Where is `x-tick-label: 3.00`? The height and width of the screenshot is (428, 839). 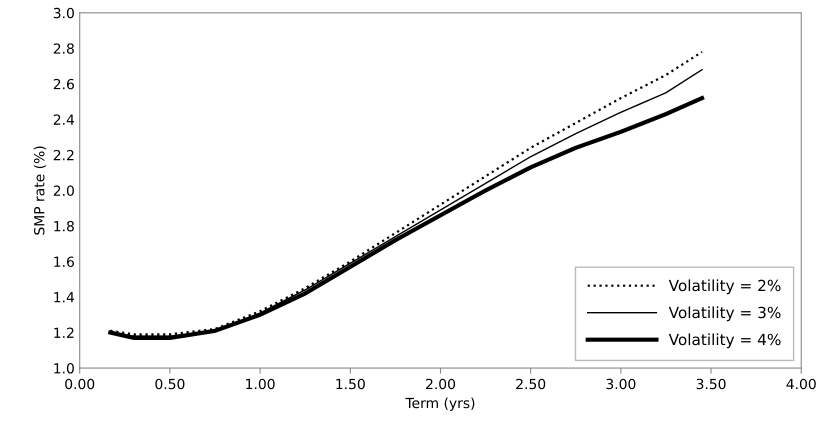
x-tick-label: 3.00 is located at coordinates (621, 384).